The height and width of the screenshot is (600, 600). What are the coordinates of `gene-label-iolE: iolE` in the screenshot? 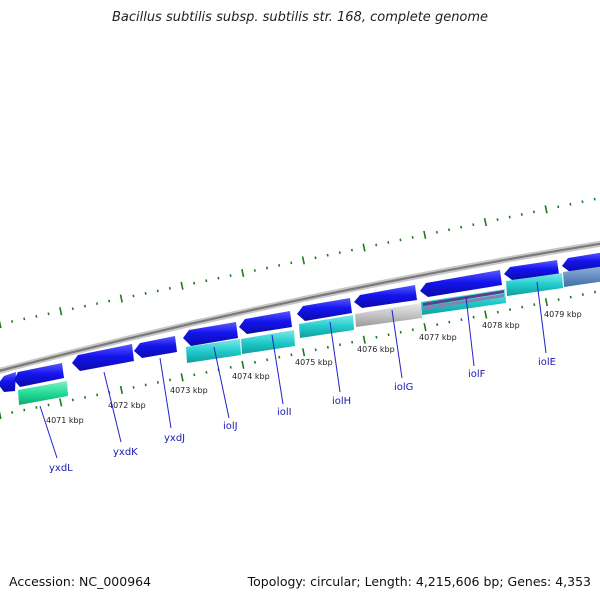 It's located at (547, 362).